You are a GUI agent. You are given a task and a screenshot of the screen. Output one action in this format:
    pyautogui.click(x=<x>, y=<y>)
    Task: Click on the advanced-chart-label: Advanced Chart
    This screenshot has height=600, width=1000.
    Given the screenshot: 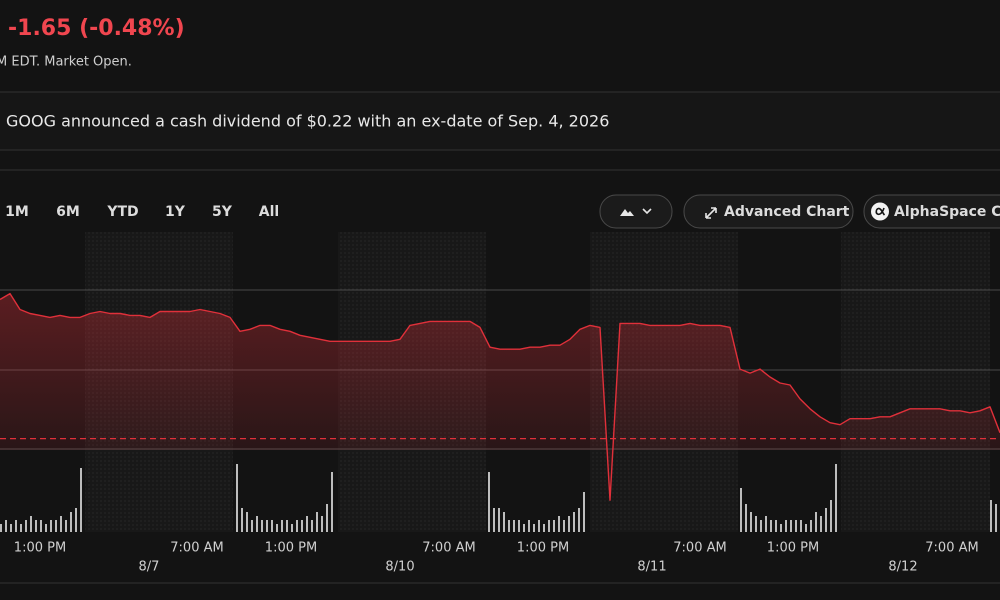 What is the action you would take?
    pyautogui.click(x=787, y=212)
    